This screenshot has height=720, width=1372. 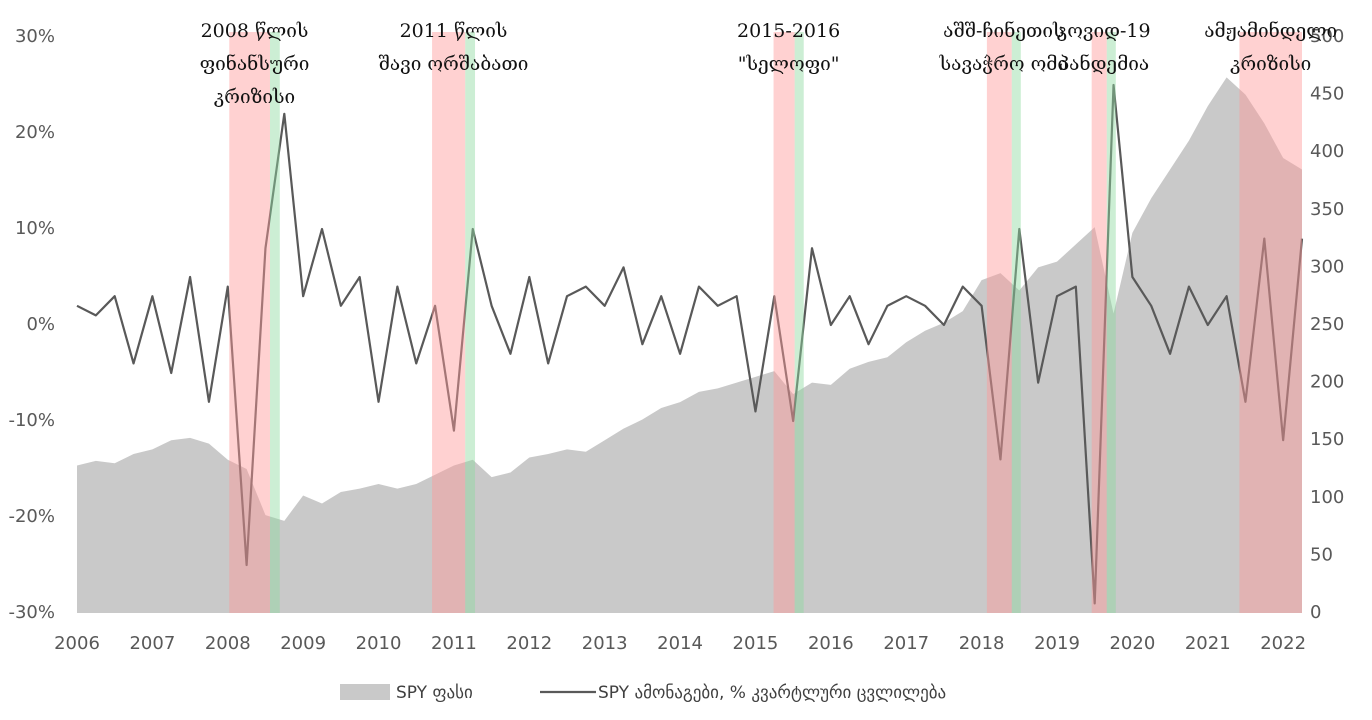 I want to click on y2-tick-label: 500, so click(x=1327, y=36).